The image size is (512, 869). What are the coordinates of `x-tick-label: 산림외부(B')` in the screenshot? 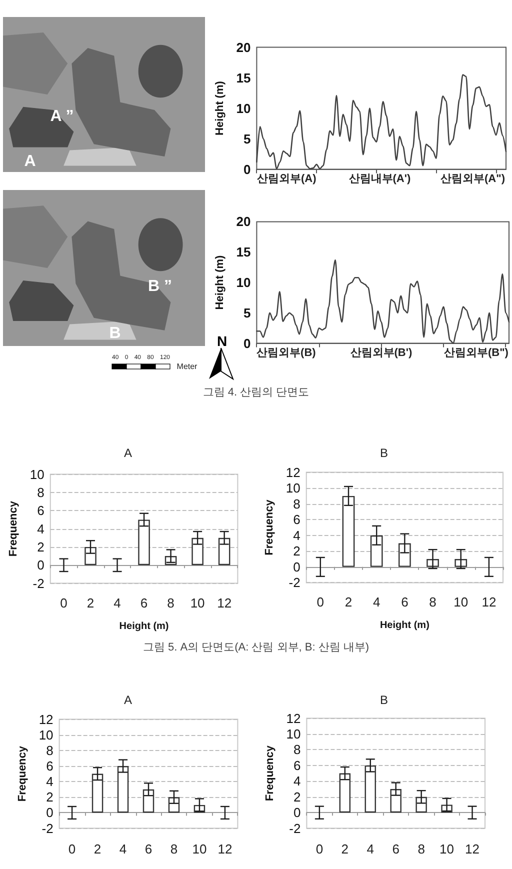 It's located at (381, 352).